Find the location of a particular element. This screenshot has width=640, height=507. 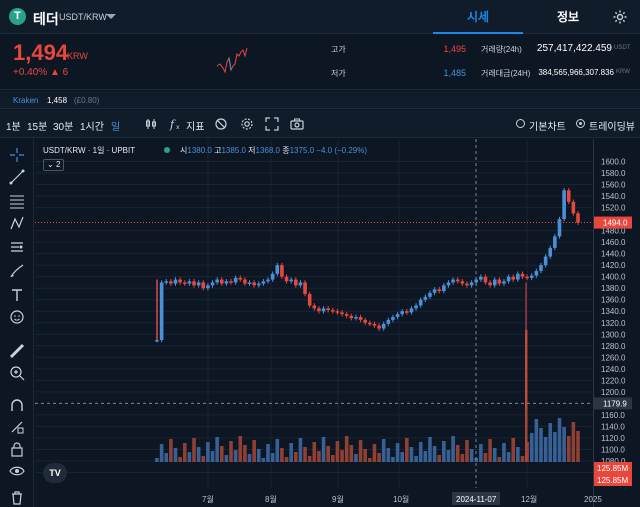

exchange-change: (£0.80) is located at coordinates (87, 100).